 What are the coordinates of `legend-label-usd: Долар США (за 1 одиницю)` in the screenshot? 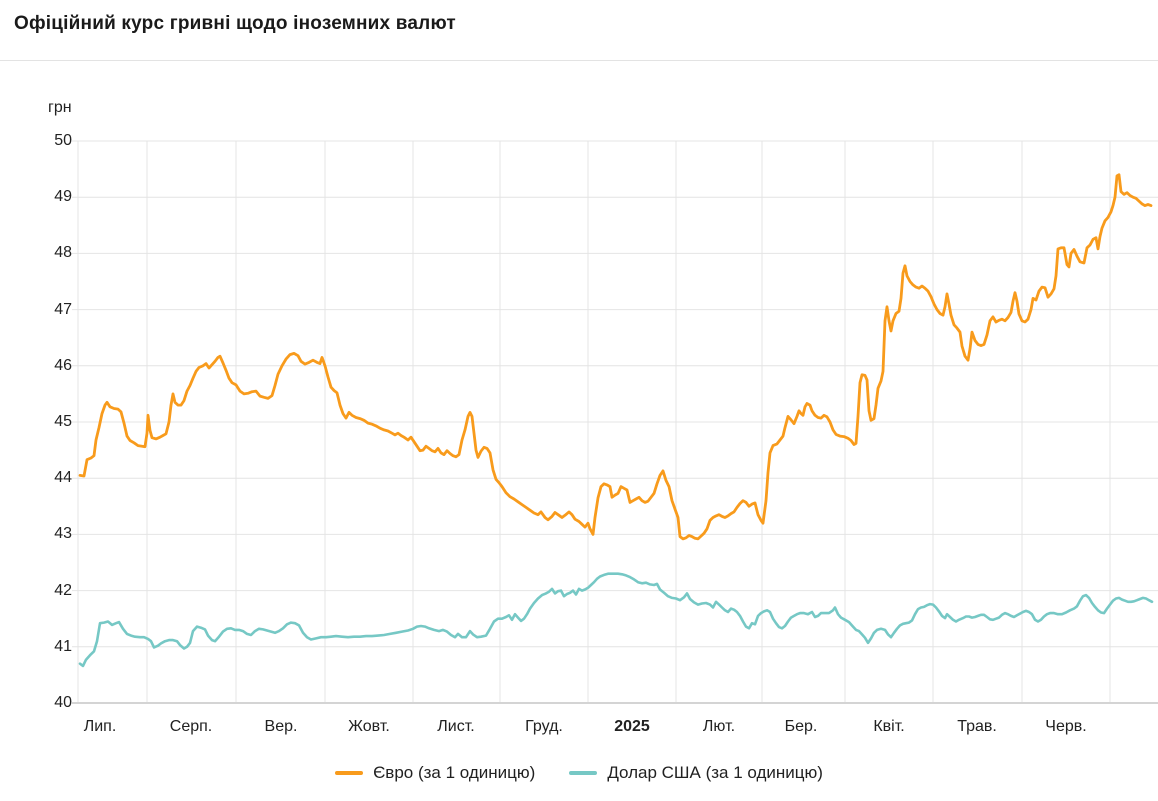 It's located at (715, 772).